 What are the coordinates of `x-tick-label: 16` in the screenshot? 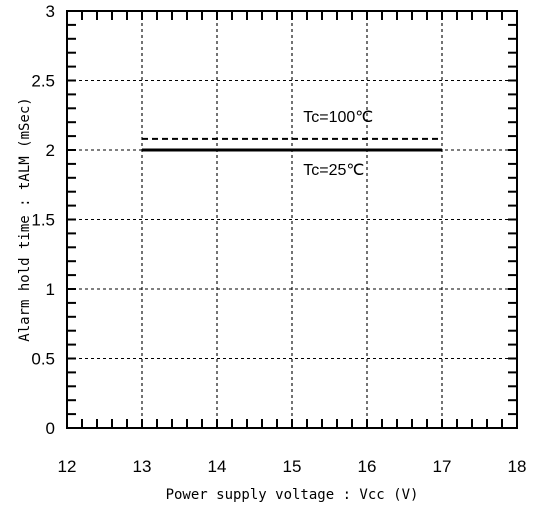 It's located at (367, 466).